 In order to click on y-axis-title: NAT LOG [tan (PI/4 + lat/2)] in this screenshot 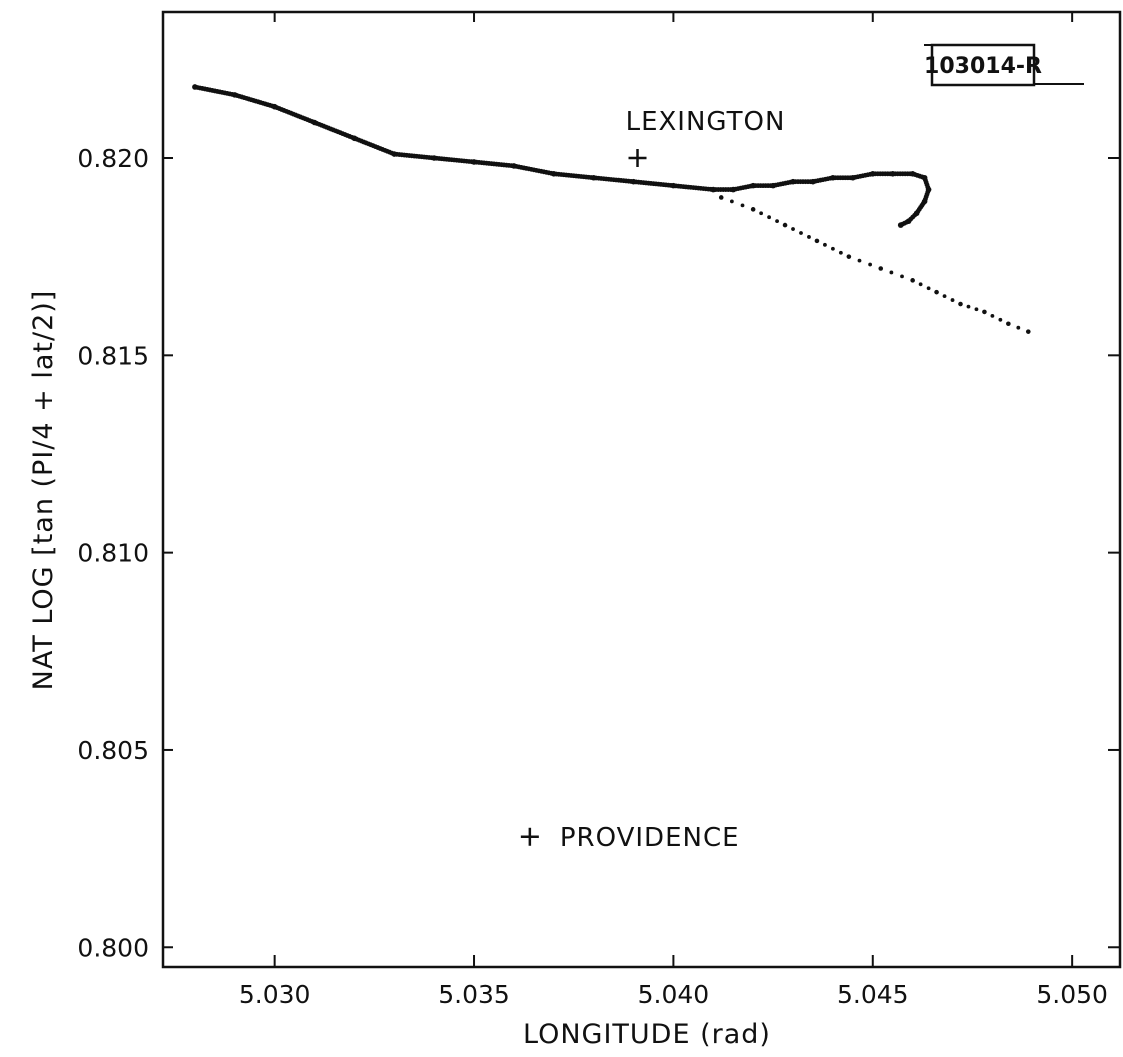, I will do `click(43, 490)`.